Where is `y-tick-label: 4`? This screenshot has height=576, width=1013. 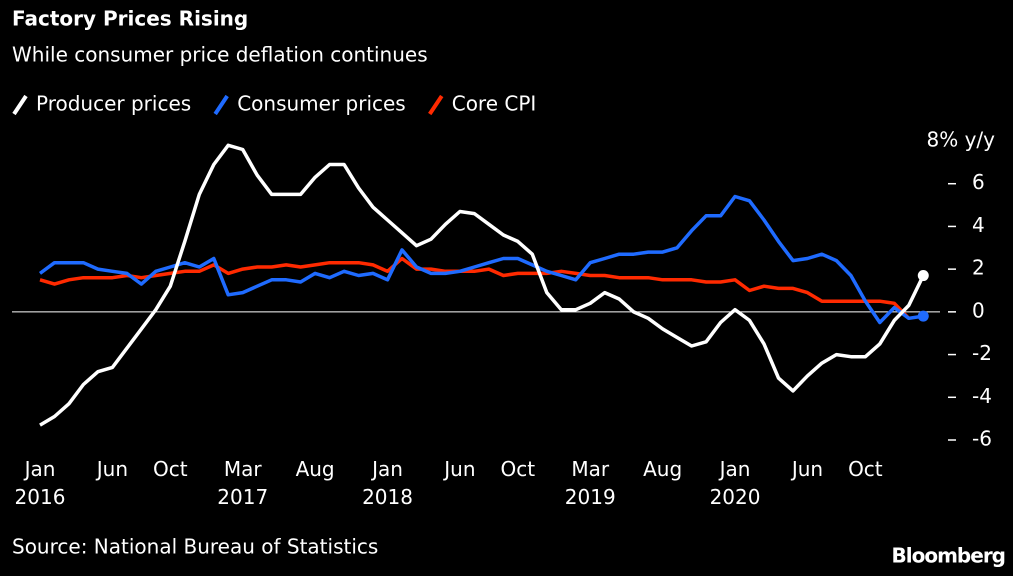
y-tick-label: 4 is located at coordinates (978, 225).